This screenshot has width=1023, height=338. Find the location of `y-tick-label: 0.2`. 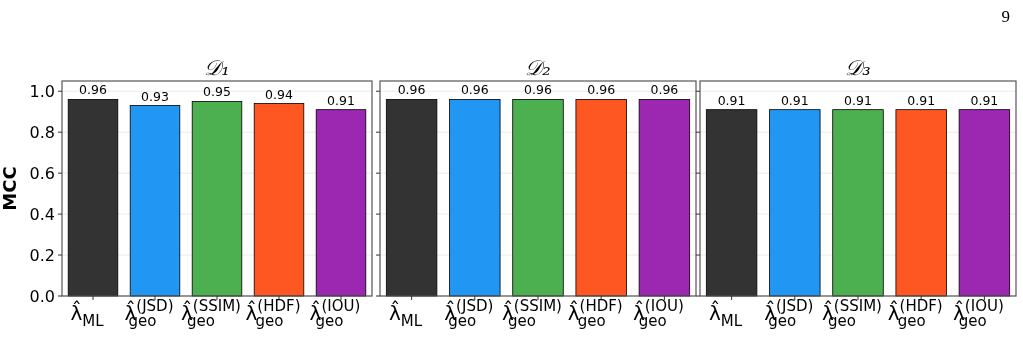

y-tick-label: 0.2 is located at coordinates (42, 255).